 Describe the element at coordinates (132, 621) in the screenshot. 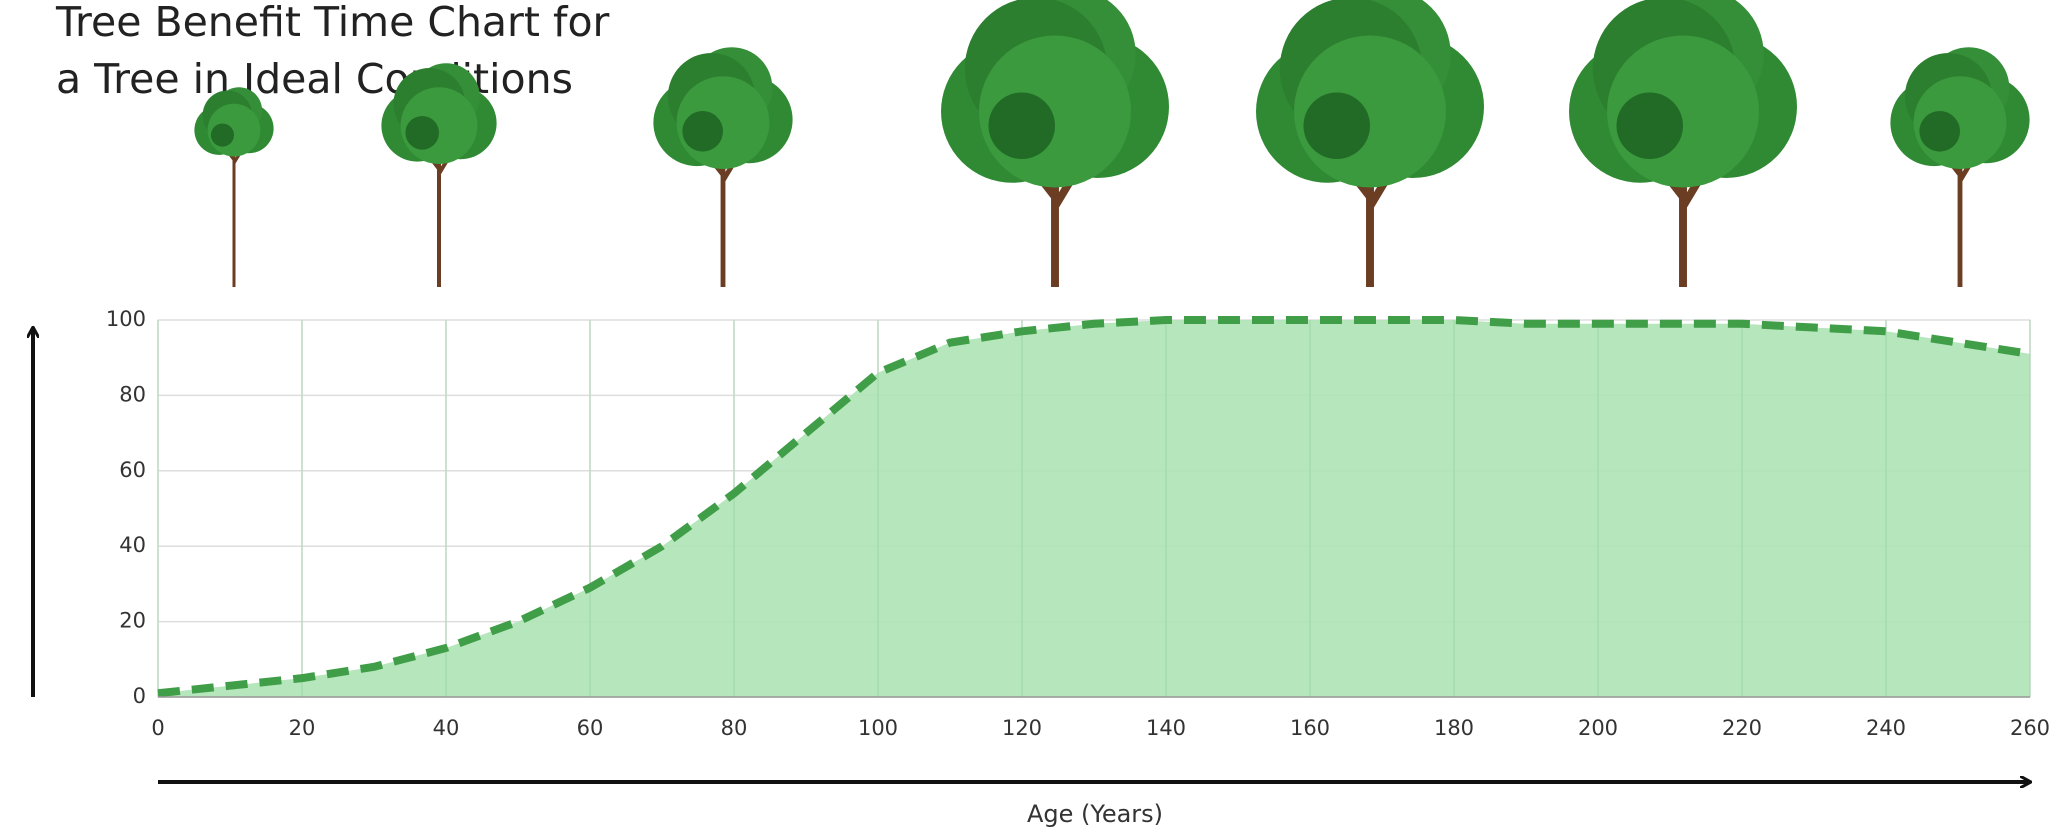

I see `y-tick-label: 20` at that location.